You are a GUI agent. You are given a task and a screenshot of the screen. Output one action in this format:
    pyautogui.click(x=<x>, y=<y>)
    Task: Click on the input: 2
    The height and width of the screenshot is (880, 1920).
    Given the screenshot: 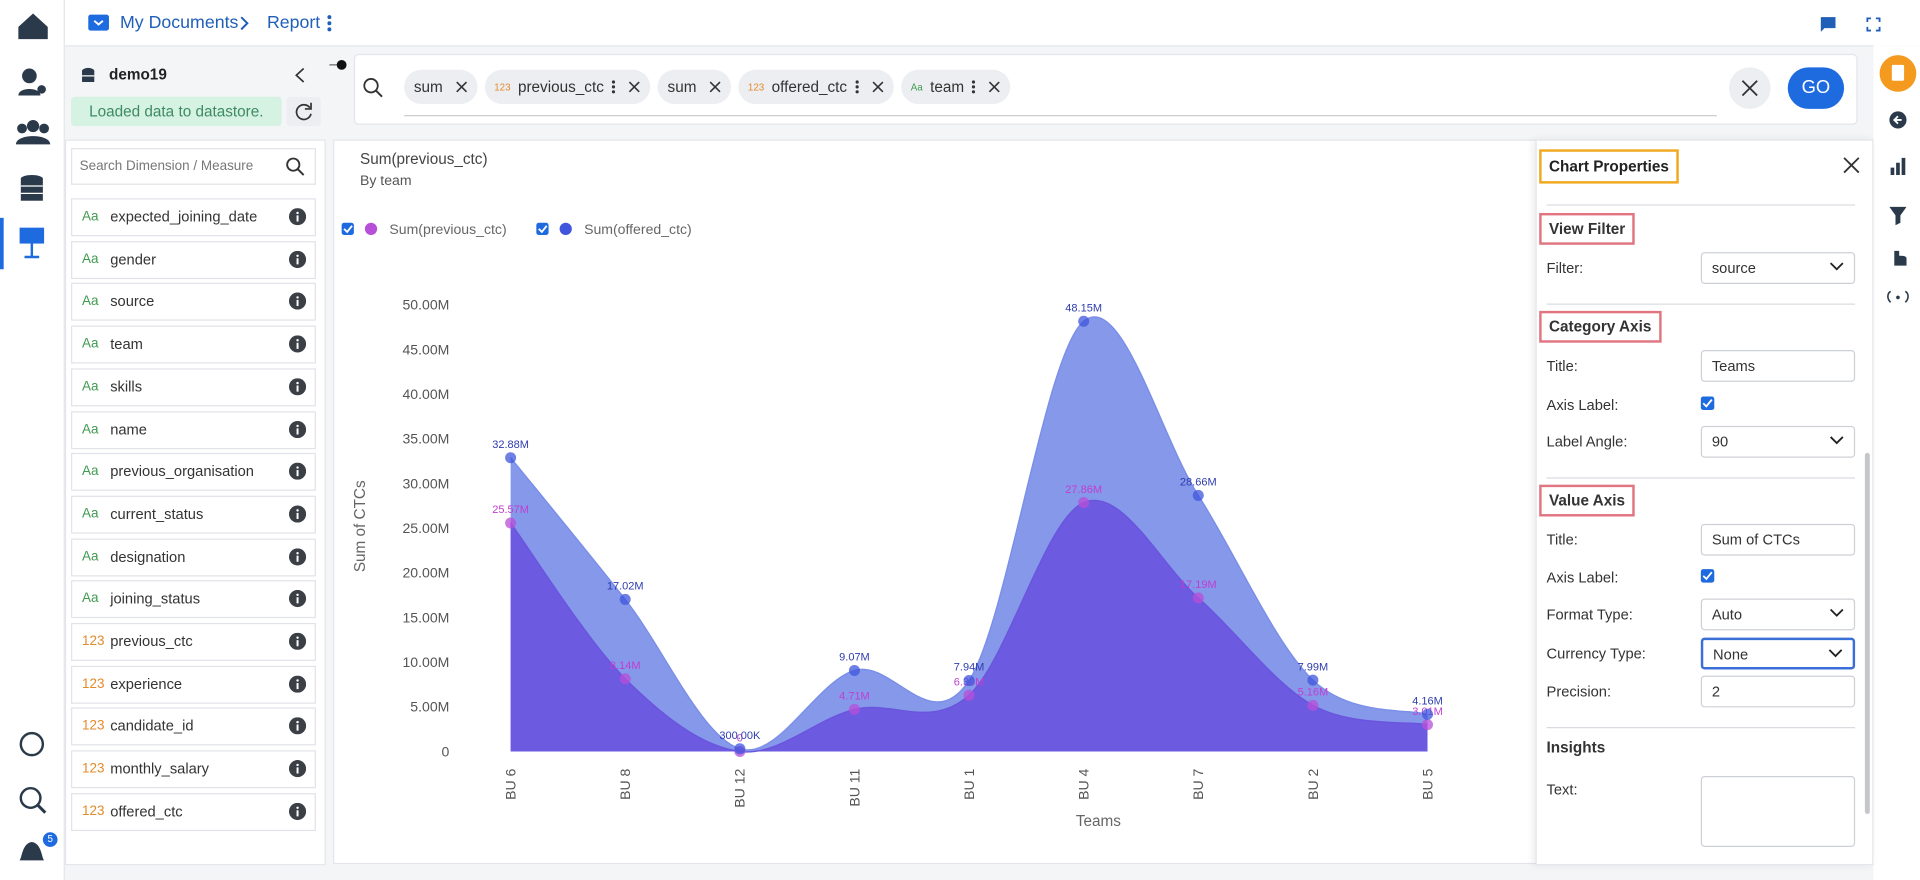 What is the action you would take?
    pyautogui.click(x=1778, y=692)
    